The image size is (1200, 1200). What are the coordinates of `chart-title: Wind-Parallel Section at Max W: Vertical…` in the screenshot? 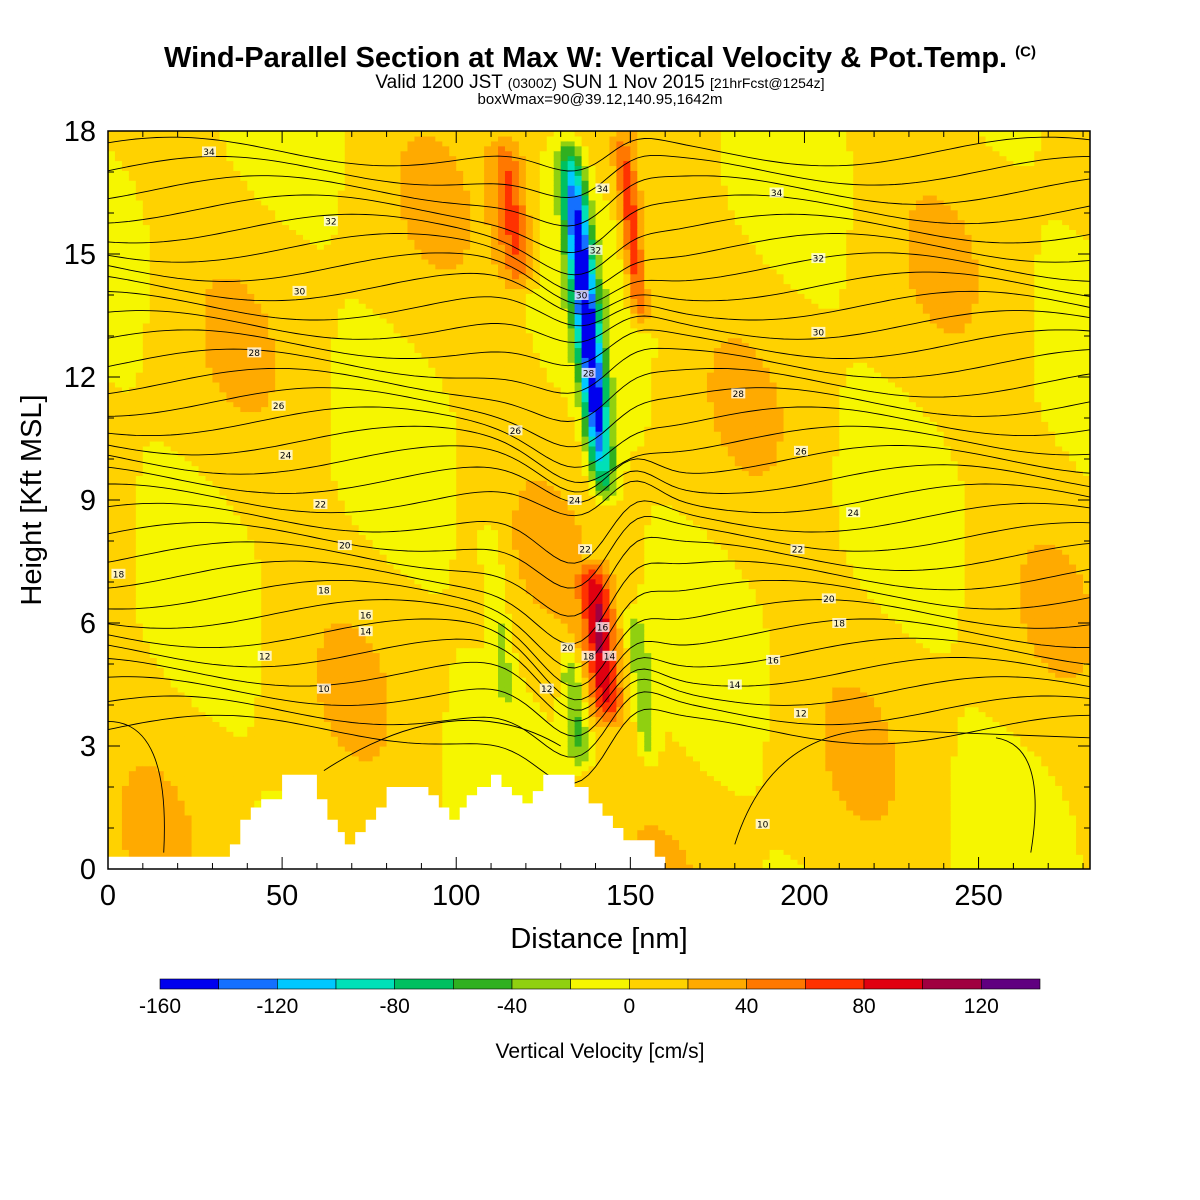 It's located at (600, 58).